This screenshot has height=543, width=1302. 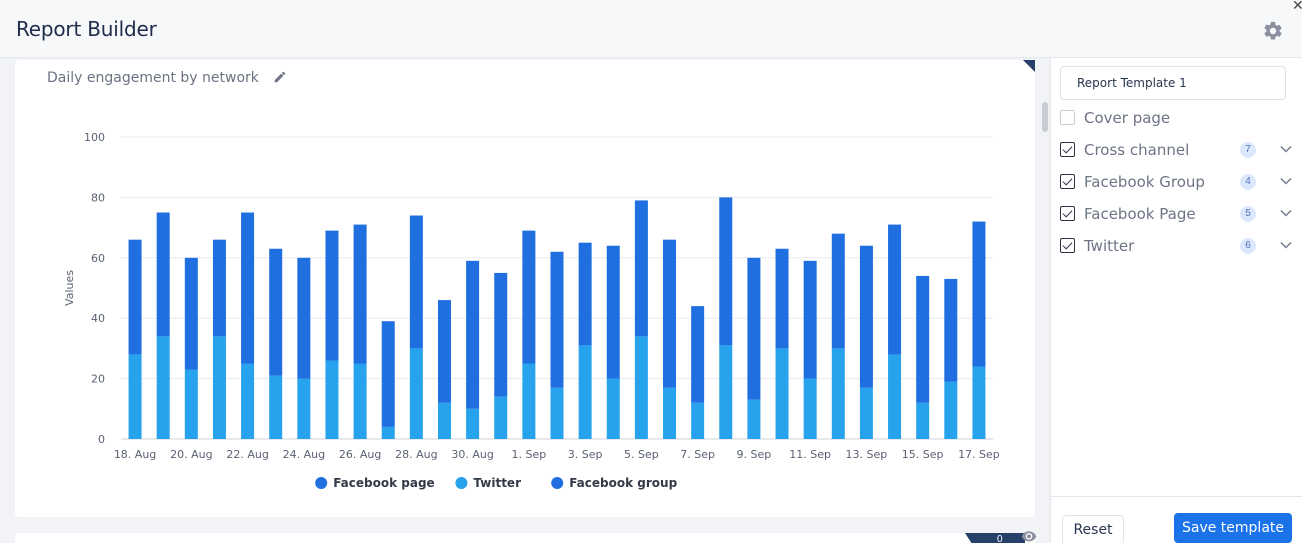 I want to click on x-tick-label: 26. Aug, so click(x=360, y=454).